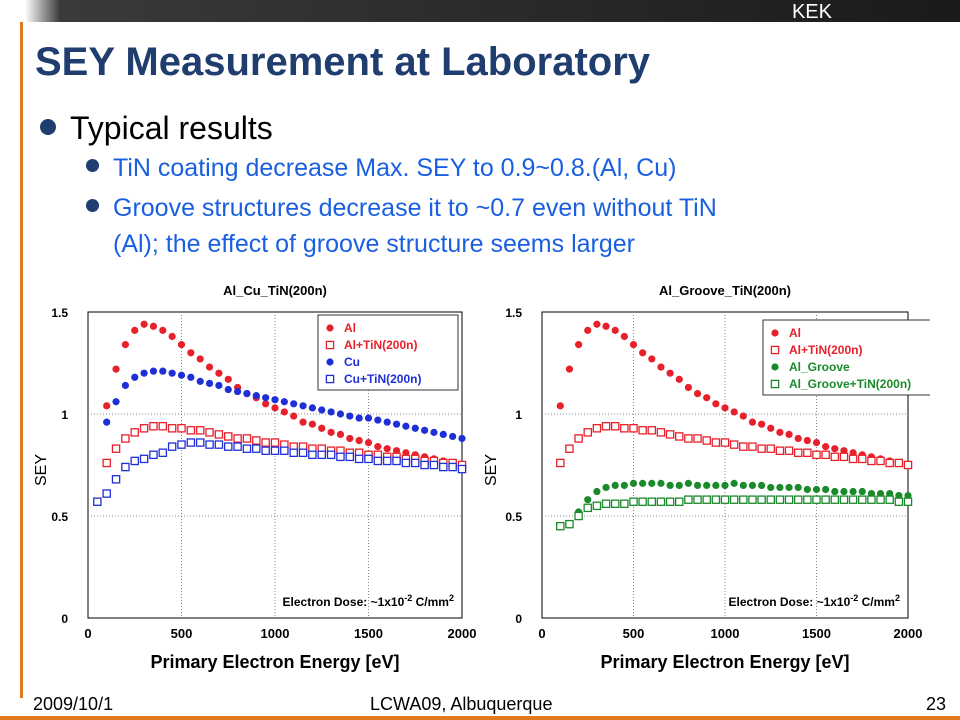 Image resolution: width=960 pixels, height=720 pixels. Describe the element at coordinates (380, 345) in the screenshot. I see `legend-label: Al+TiN(200n)` at that location.